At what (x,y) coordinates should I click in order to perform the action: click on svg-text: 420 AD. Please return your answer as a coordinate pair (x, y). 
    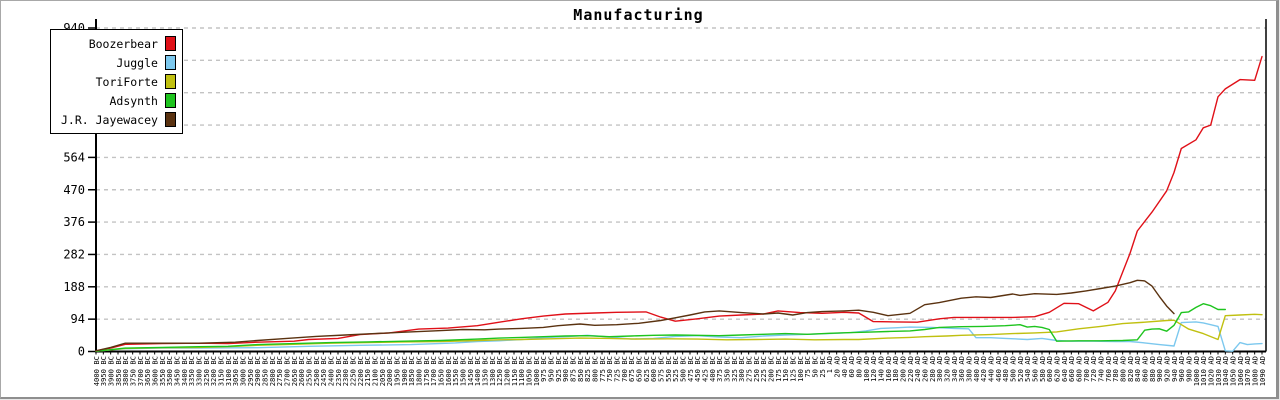
    Looking at the image, I should click on (983, 369).